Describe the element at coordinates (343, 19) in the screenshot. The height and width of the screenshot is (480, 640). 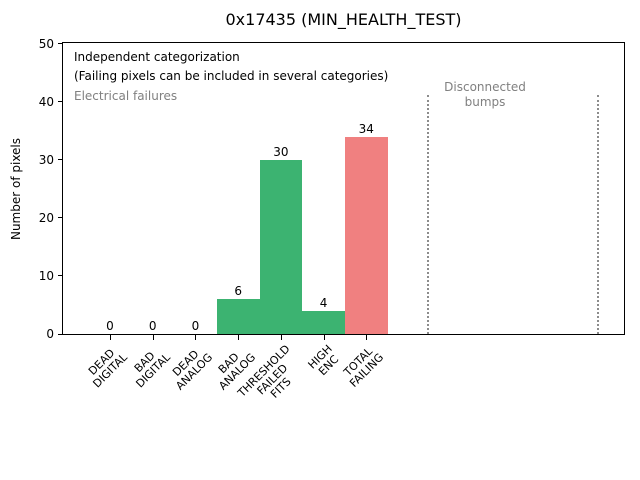
I see `chart-title: 0x17435 (MIN_HEALTH_TEST)` at that location.